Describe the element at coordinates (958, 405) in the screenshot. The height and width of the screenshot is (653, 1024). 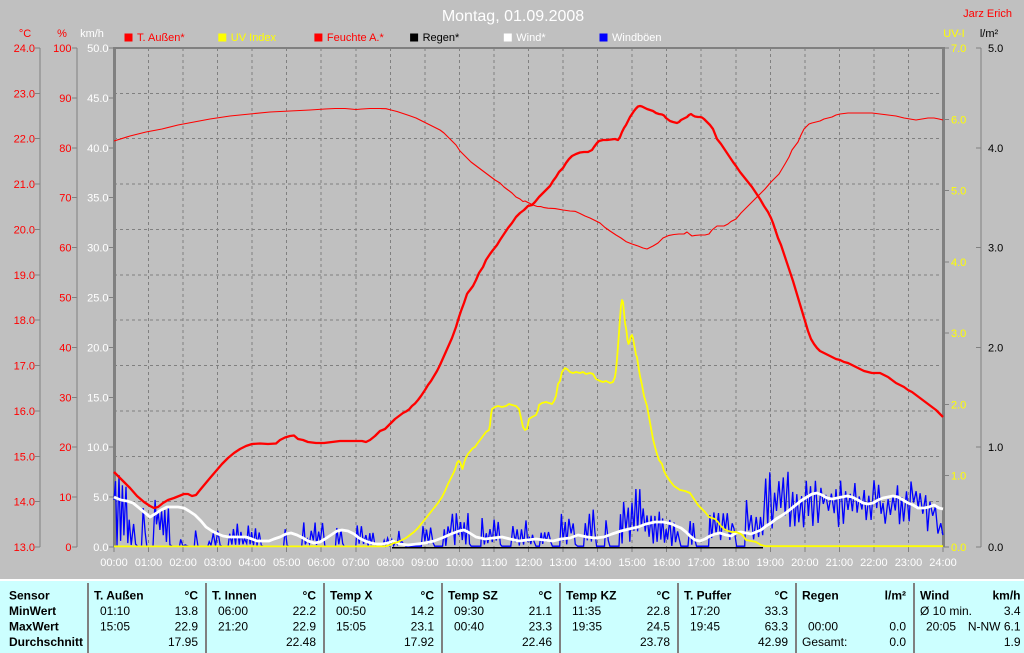
I see `svg-text: 2.0` at that location.